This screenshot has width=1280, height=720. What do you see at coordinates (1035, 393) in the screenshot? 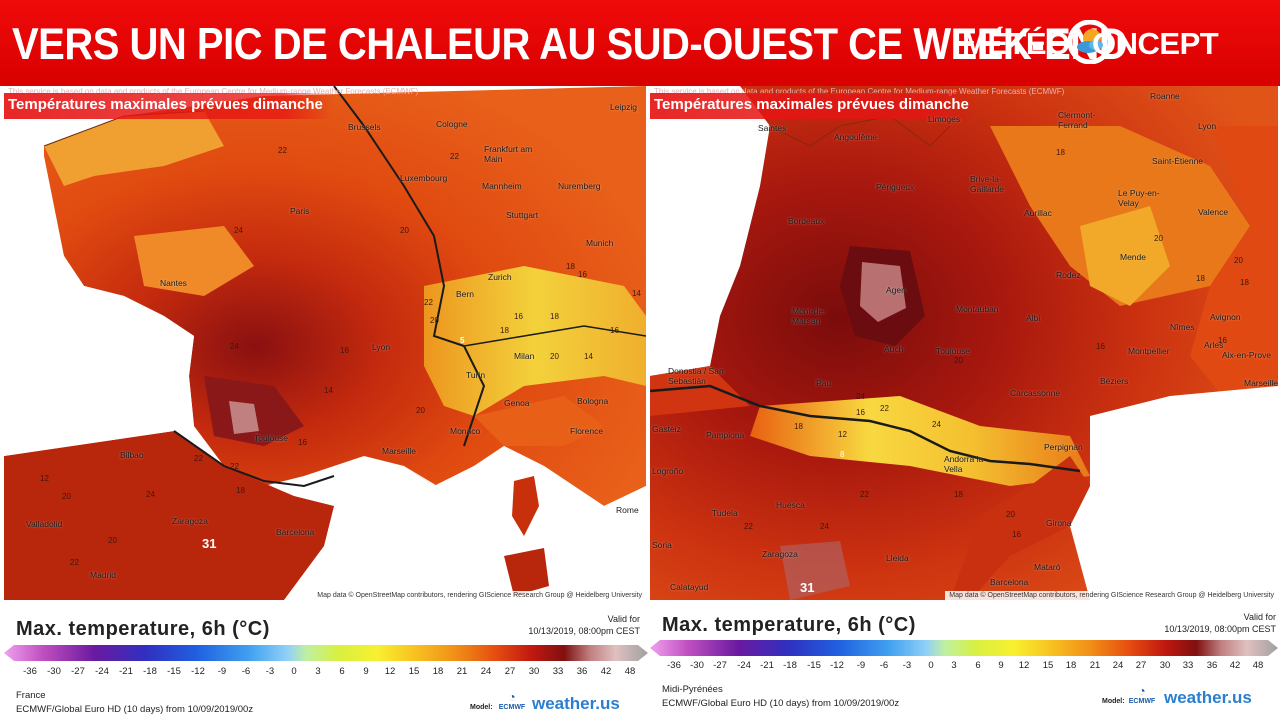
I see `city-label: Carcassonne` at bounding box center [1035, 393].